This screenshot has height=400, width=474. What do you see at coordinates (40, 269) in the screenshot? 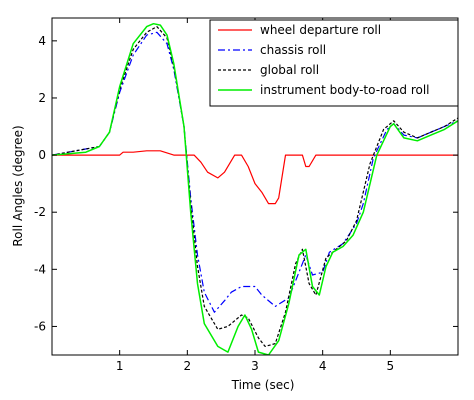
I see `y-tick-label: -4` at bounding box center [40, 269].